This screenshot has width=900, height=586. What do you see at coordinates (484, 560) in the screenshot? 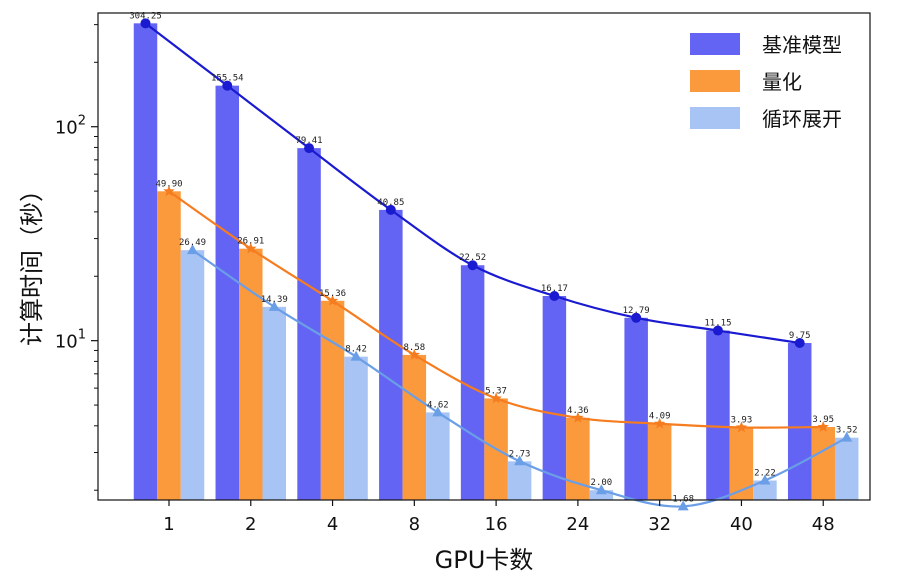
I see `x-axis-title: GPU卡数` at bounding box center [484, 560].